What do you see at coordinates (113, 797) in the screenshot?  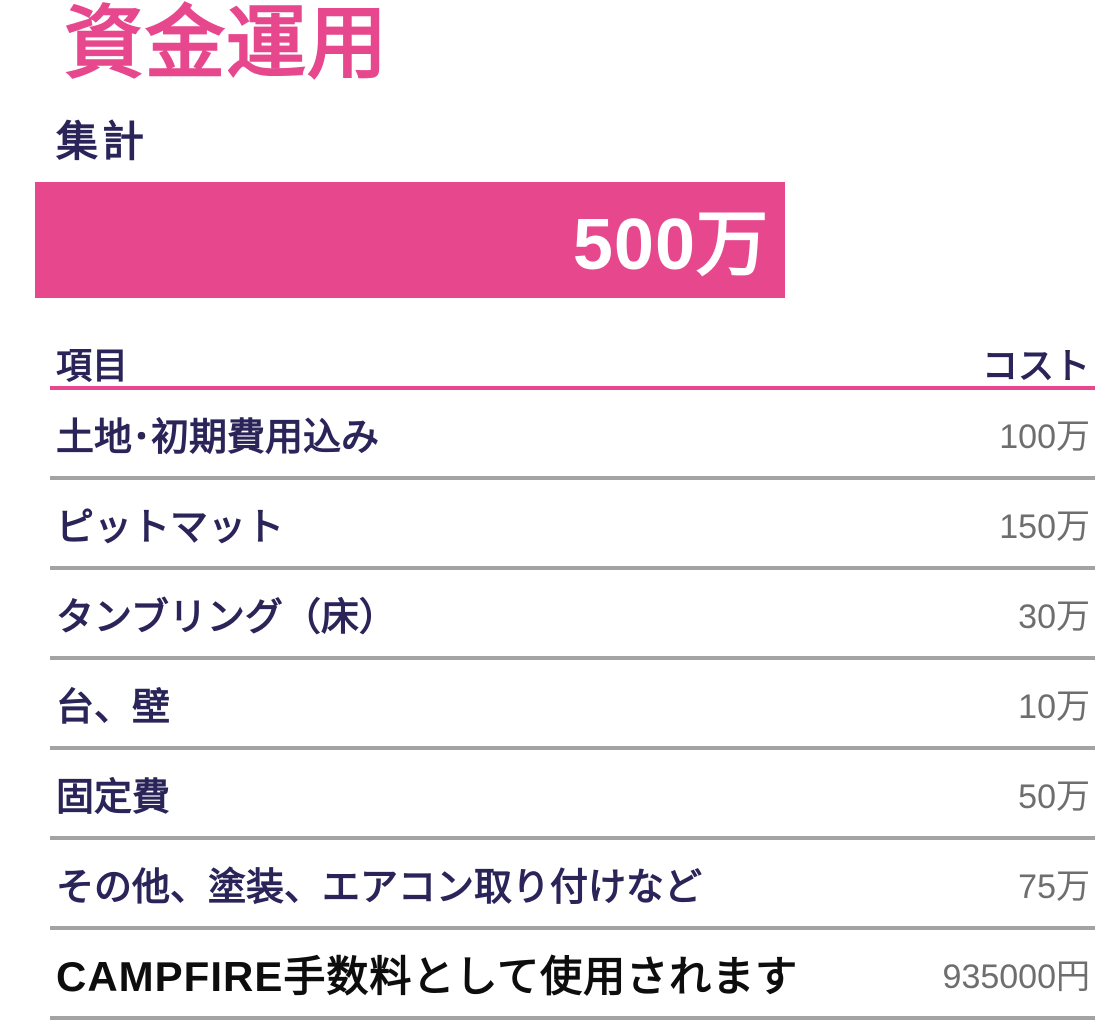 I see `row-item-label: 固定費` at bounding box center [113, 797].